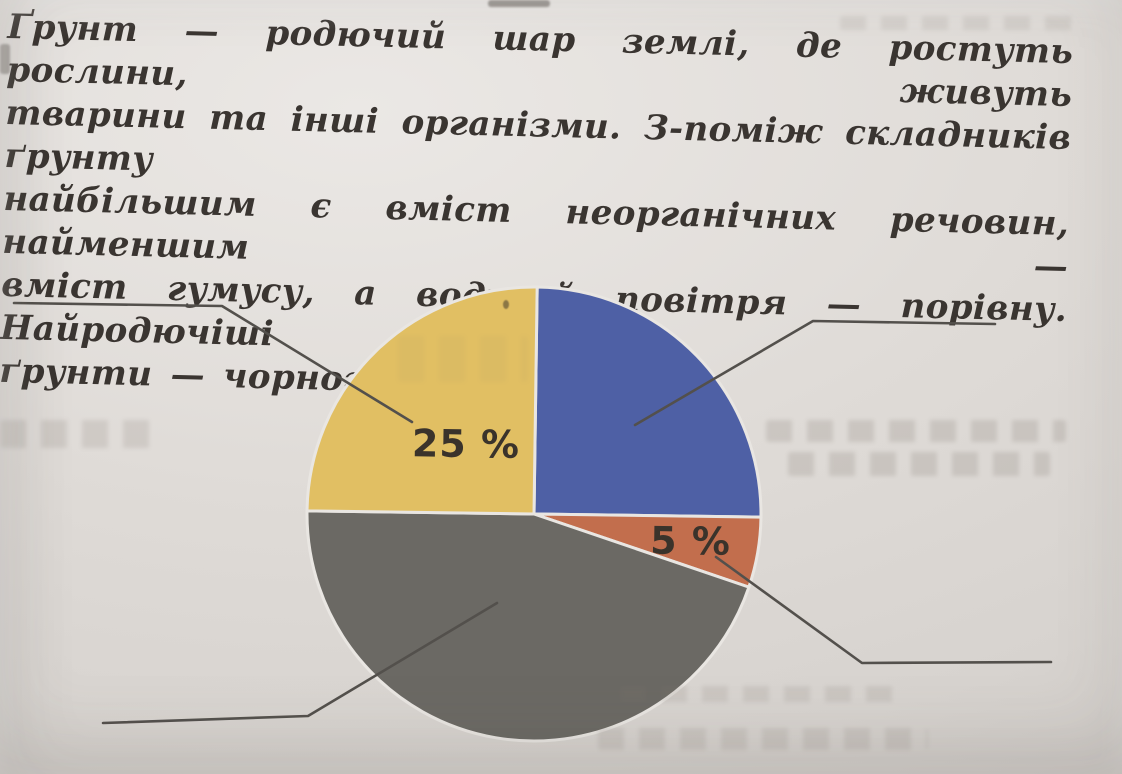  What do you see at coordinates (213, 362) in the screenshot?
I see `leader-line-yellow-slice` at bounding box center [213, 362].